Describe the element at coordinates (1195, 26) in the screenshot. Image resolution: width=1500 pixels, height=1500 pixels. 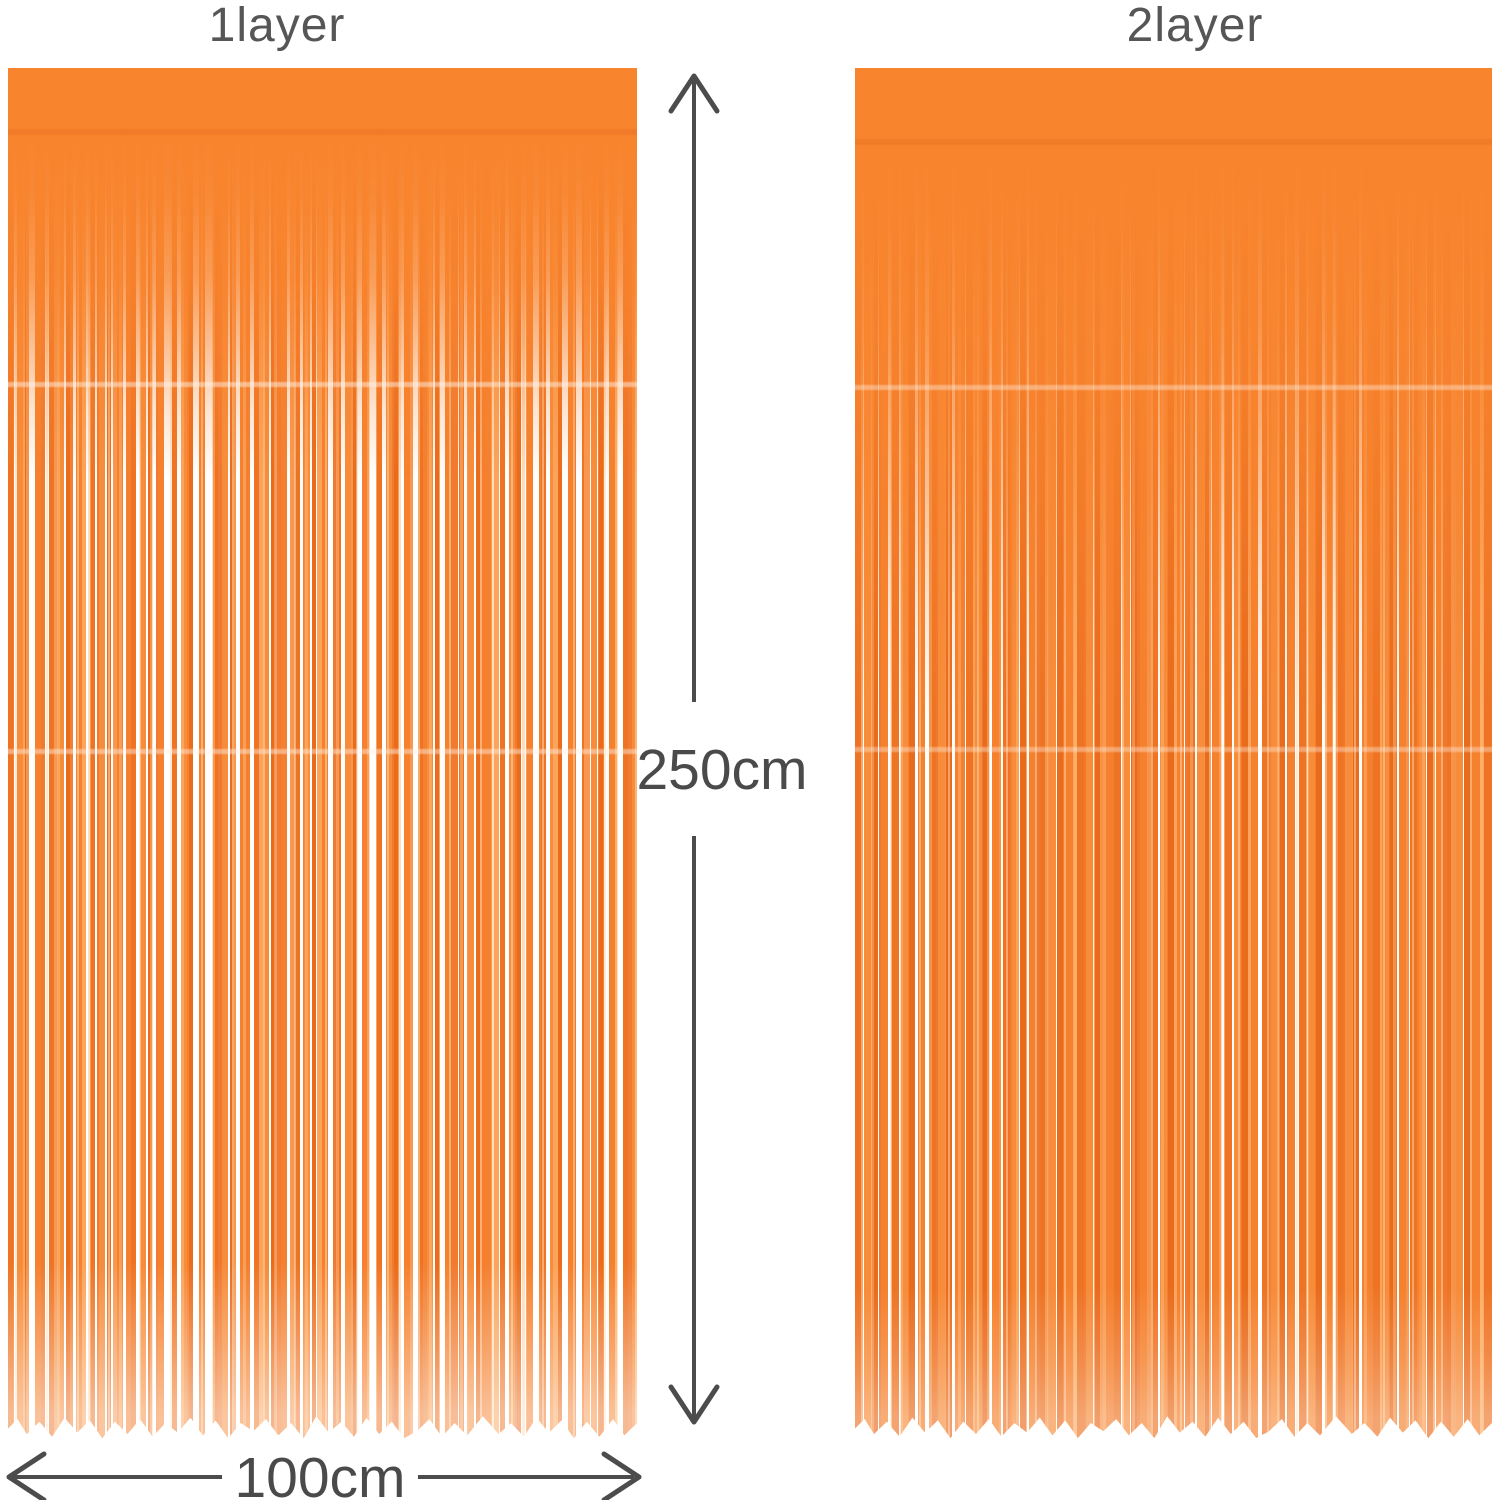
I see `right-curtain-label: 2layer` at that location.